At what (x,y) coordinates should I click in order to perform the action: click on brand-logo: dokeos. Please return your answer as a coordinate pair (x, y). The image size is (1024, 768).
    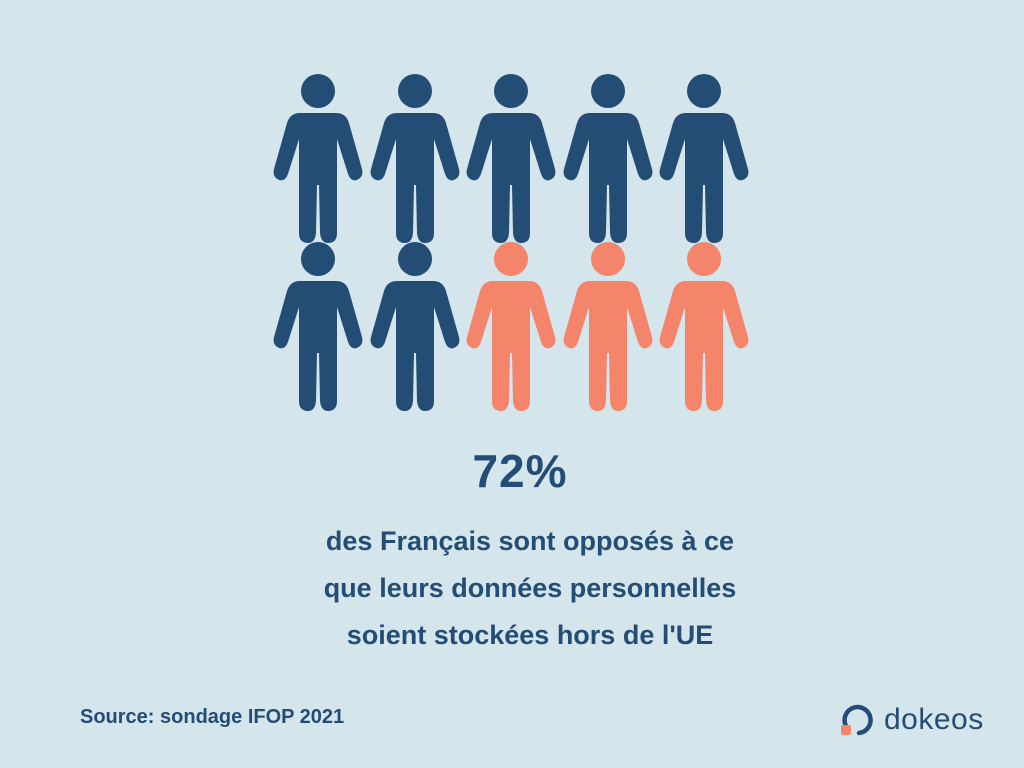
    Looking at the image, I should click on (911, 720).